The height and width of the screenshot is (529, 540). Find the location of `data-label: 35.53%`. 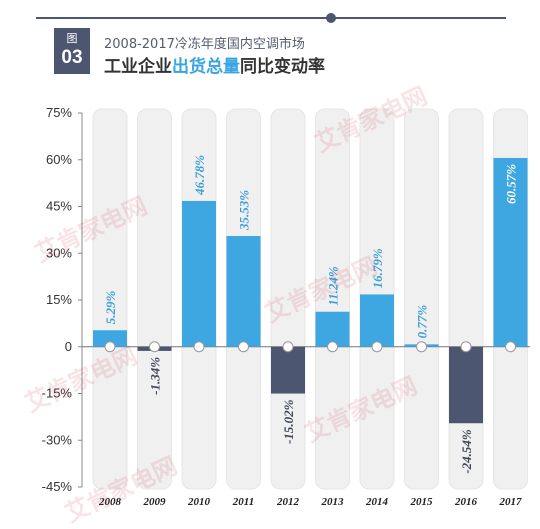

data-label: 35.53% is located at coordinates (244, 210).